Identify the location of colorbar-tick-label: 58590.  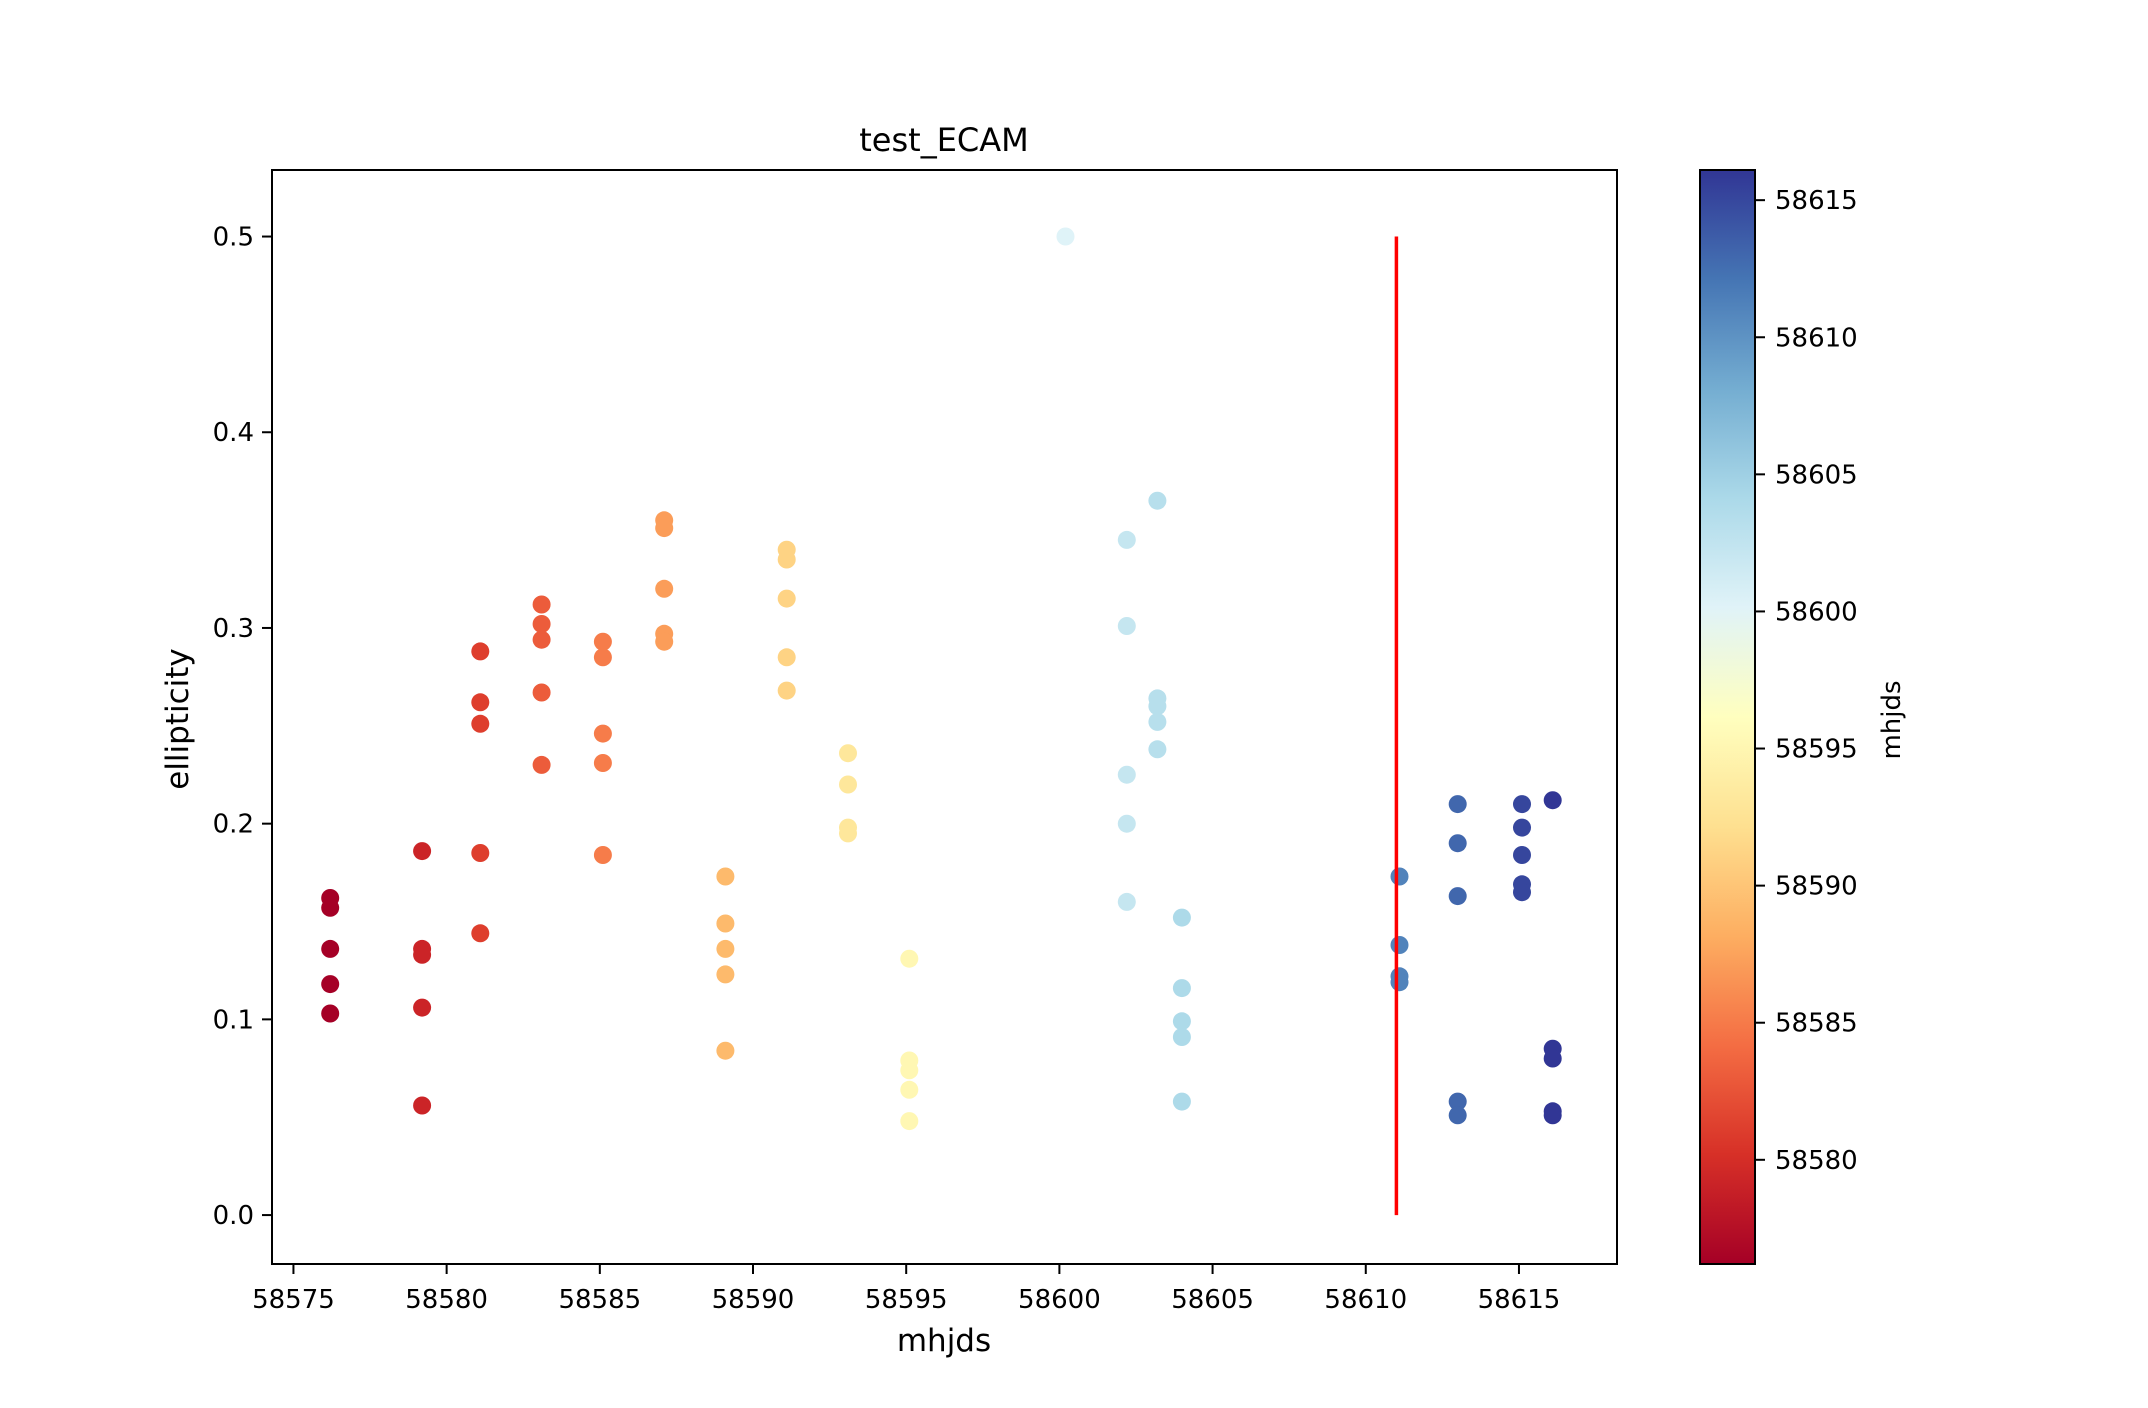
(1816, 887).